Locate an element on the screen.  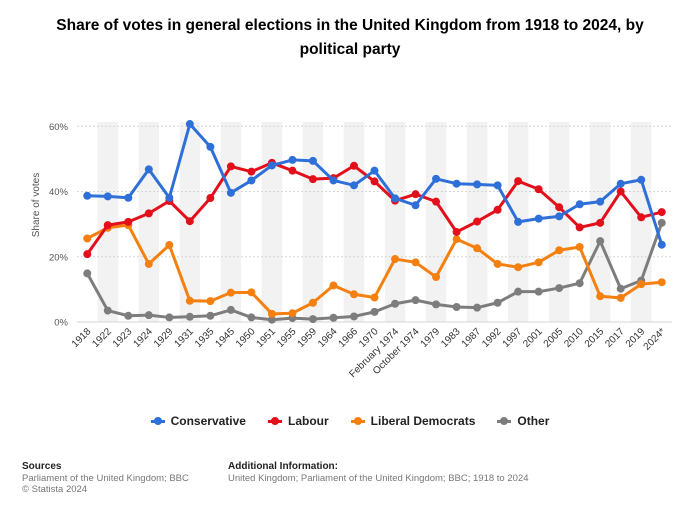
x-tick-label: 1955 is located at coordinates (287, 338).